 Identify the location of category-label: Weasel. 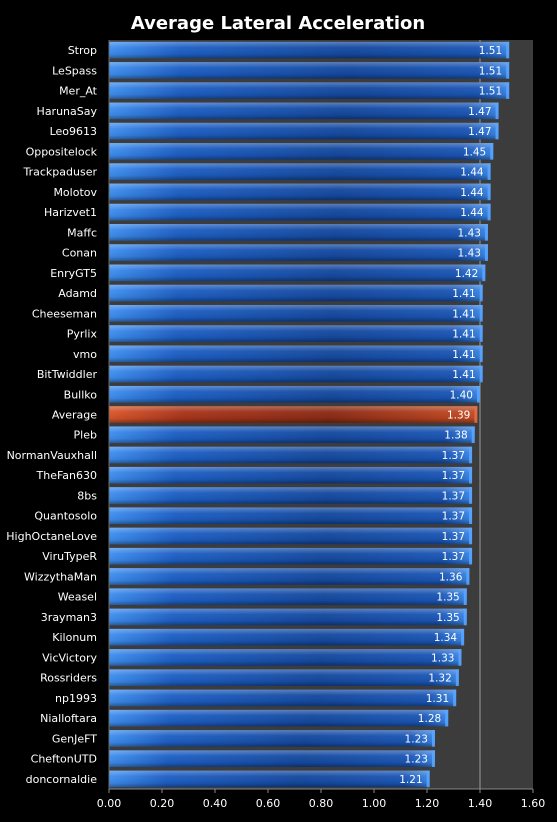
(77, 597).